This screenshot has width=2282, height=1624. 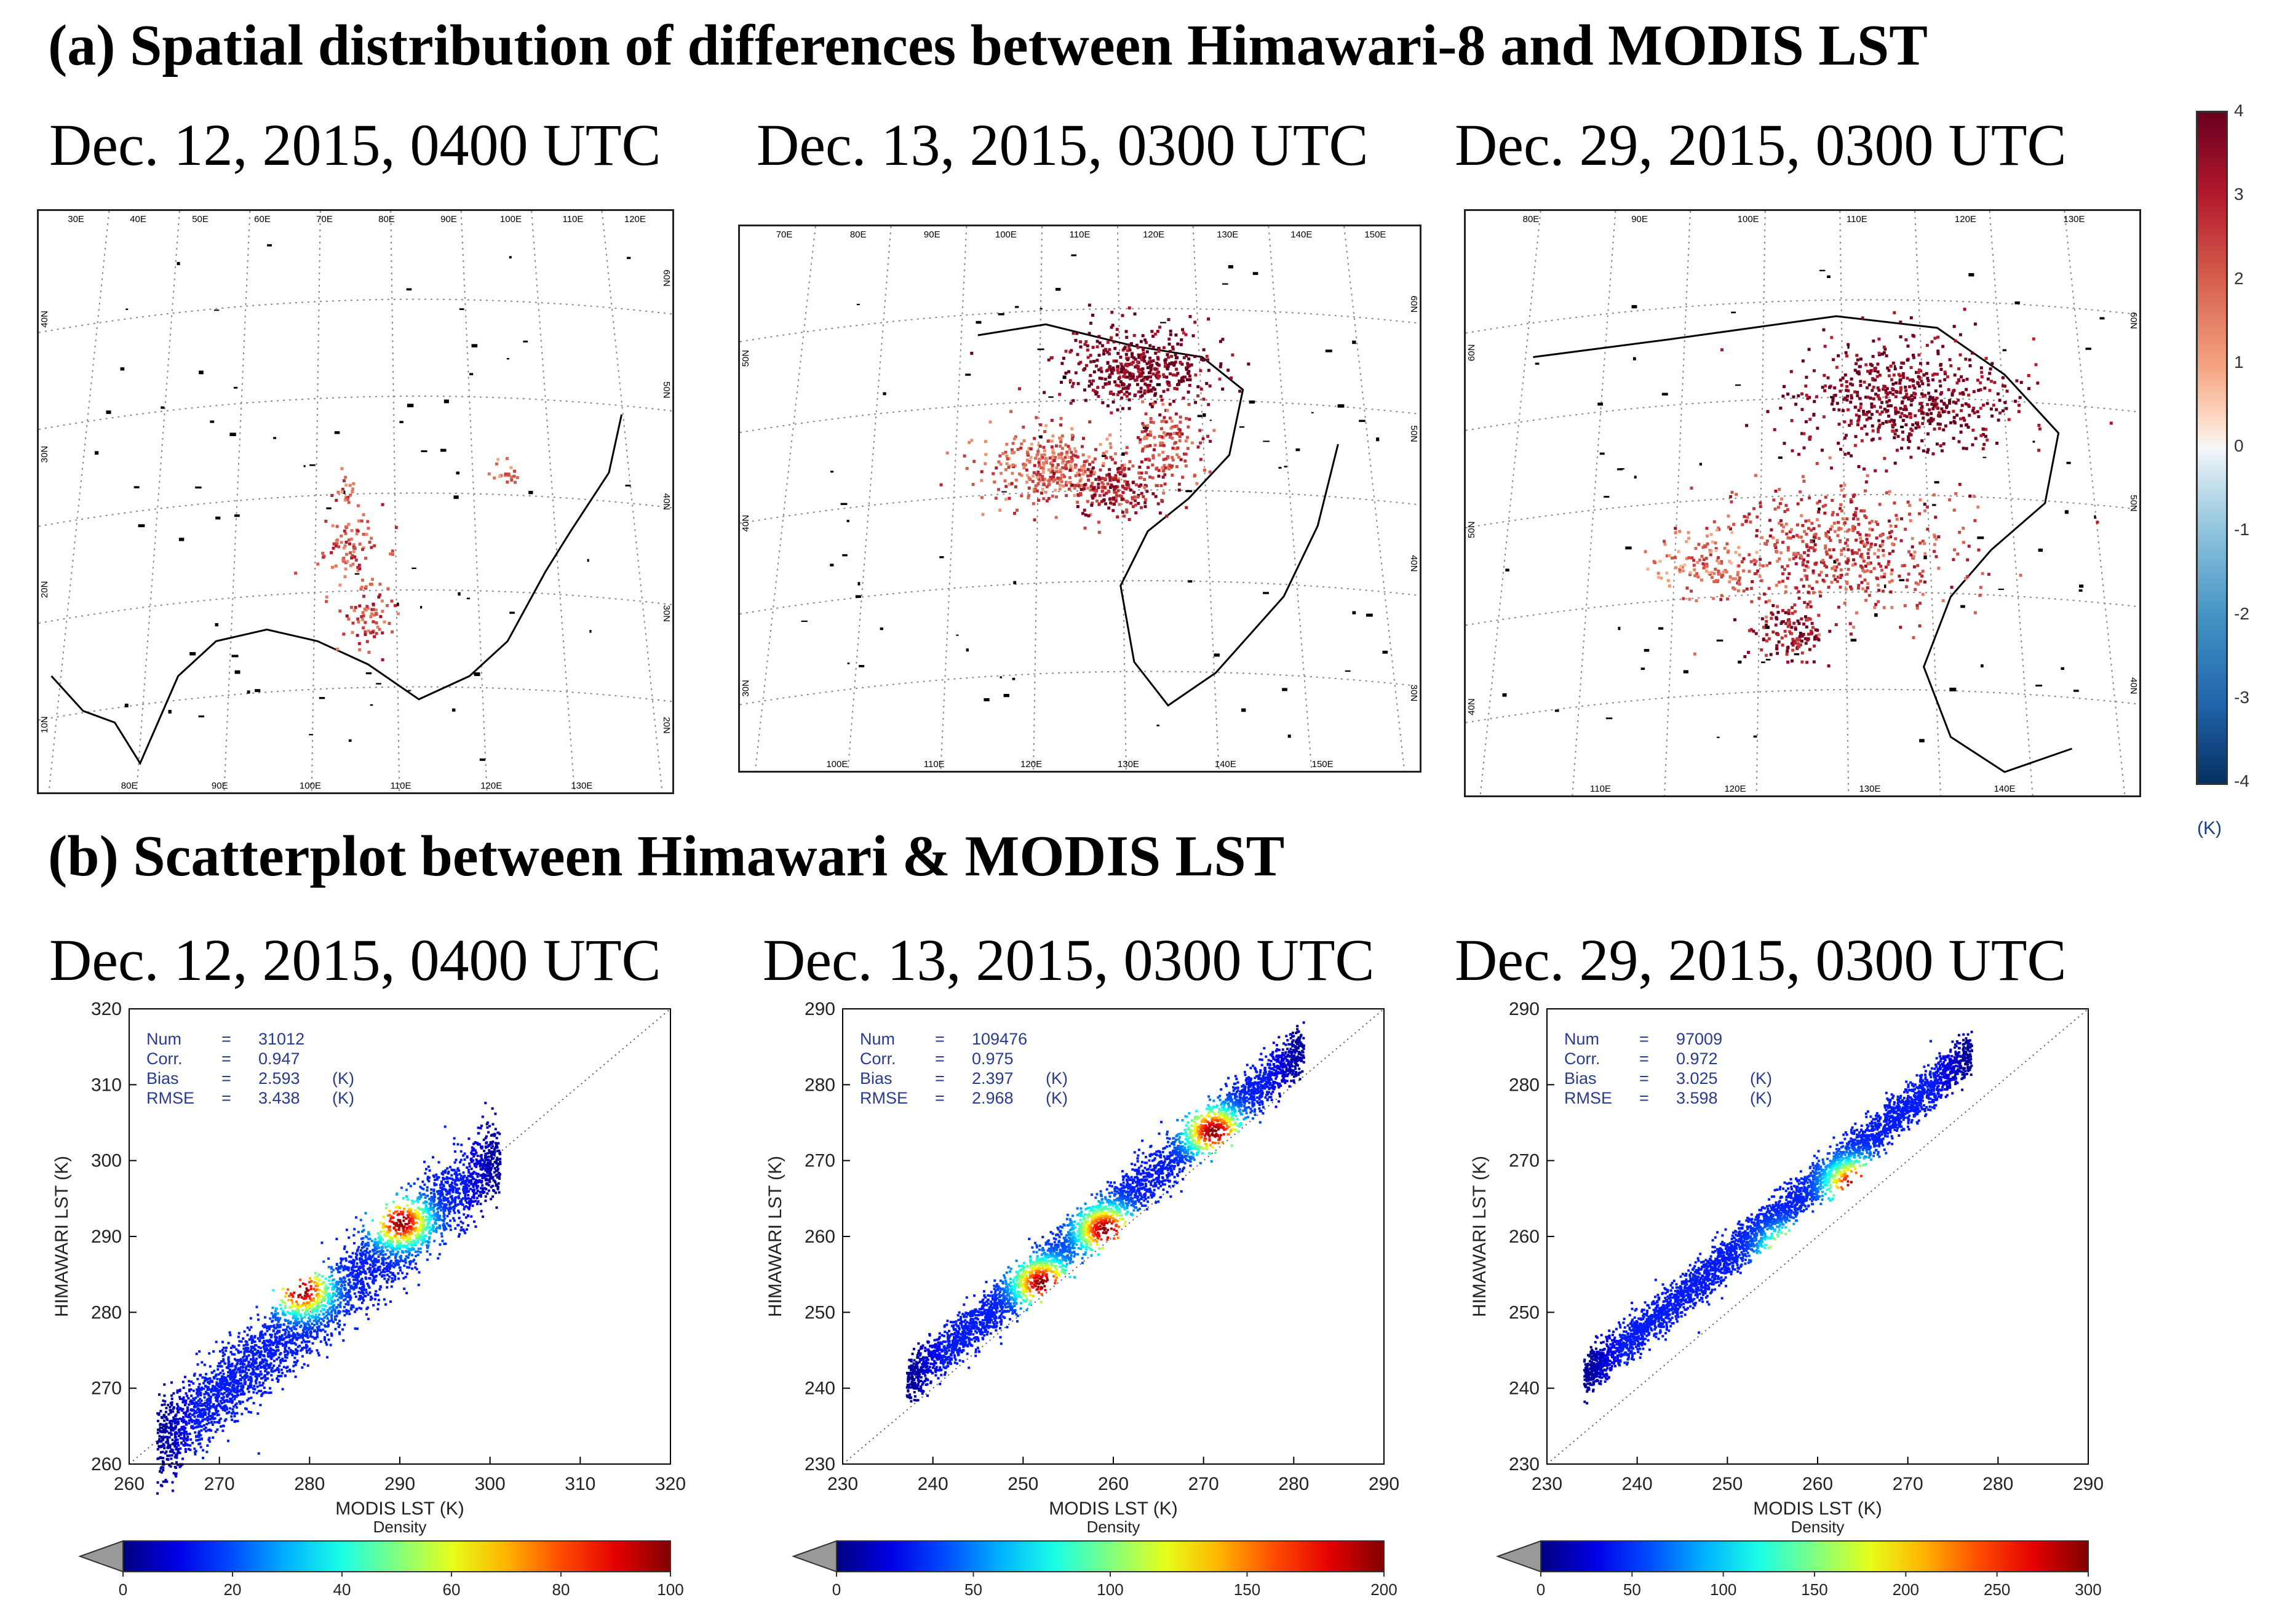 What do you see at coordinates (1383, 1589) in the screenshot?
I see `density-tick-label: 200` at bounding box center [1383, 1589].